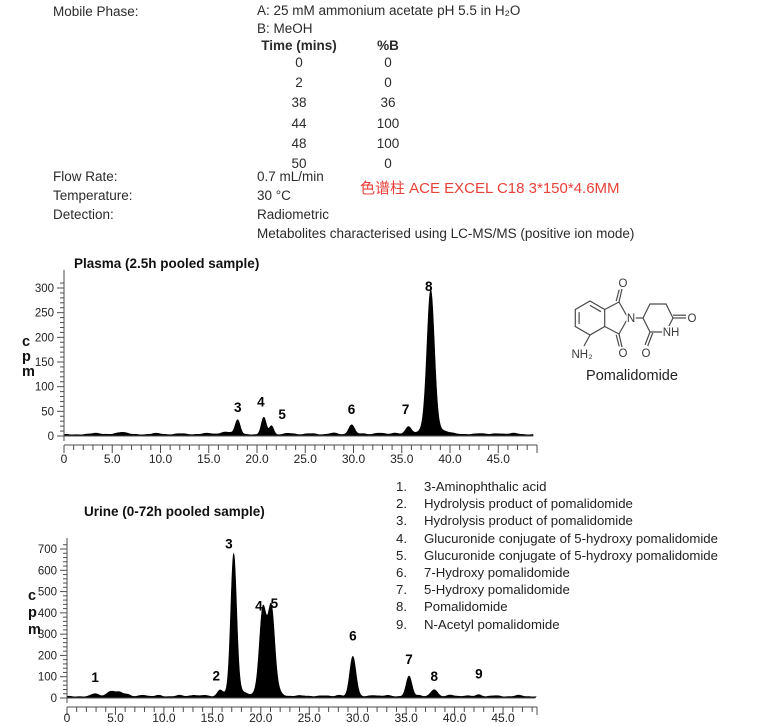 This screenshot has height=726, width=757. Describe the element at coordinates (67, 718) in the screenshot. I see `x-tick-label: 0` at that location.